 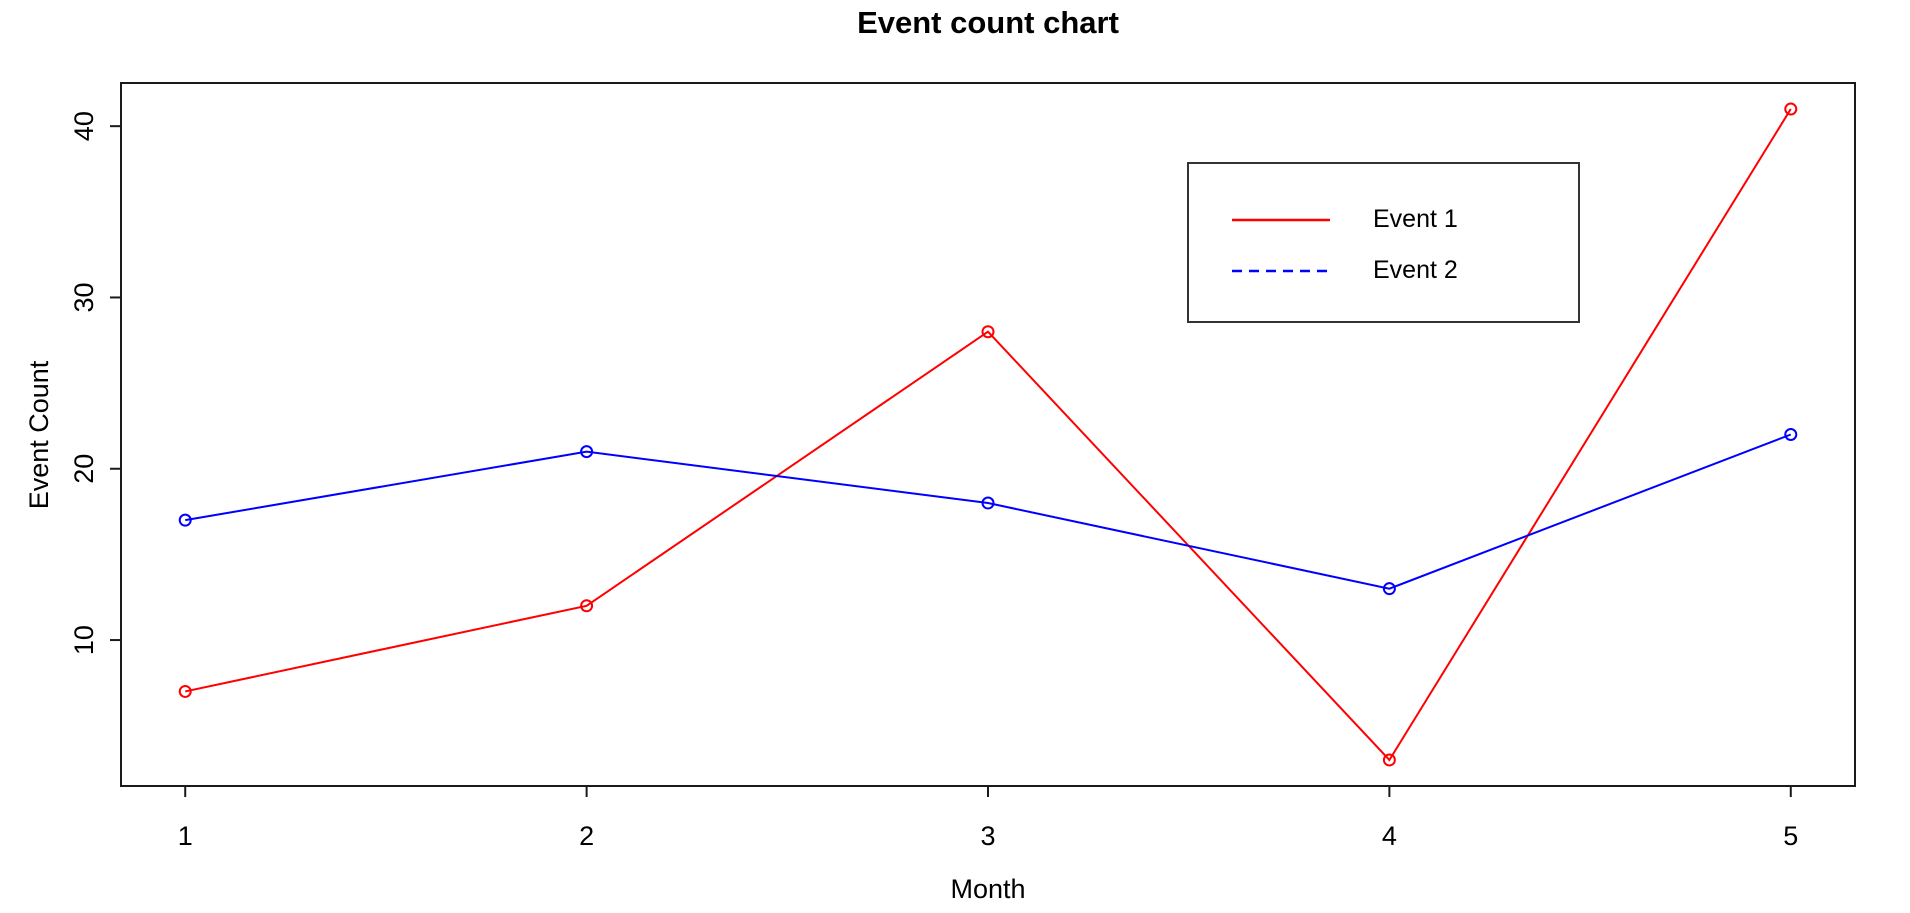 What do you see at coordinates (84, 469) in the screenshot?
I see `y-tick-label: 20` at bounding box center [84, 469].